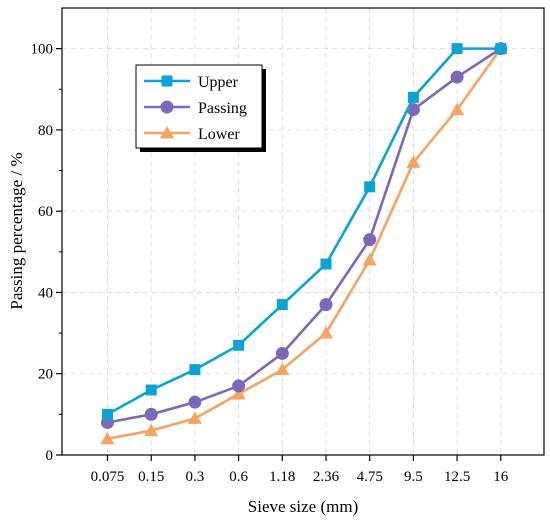  I want to click on legend-marker-passing, so click(167, 107).